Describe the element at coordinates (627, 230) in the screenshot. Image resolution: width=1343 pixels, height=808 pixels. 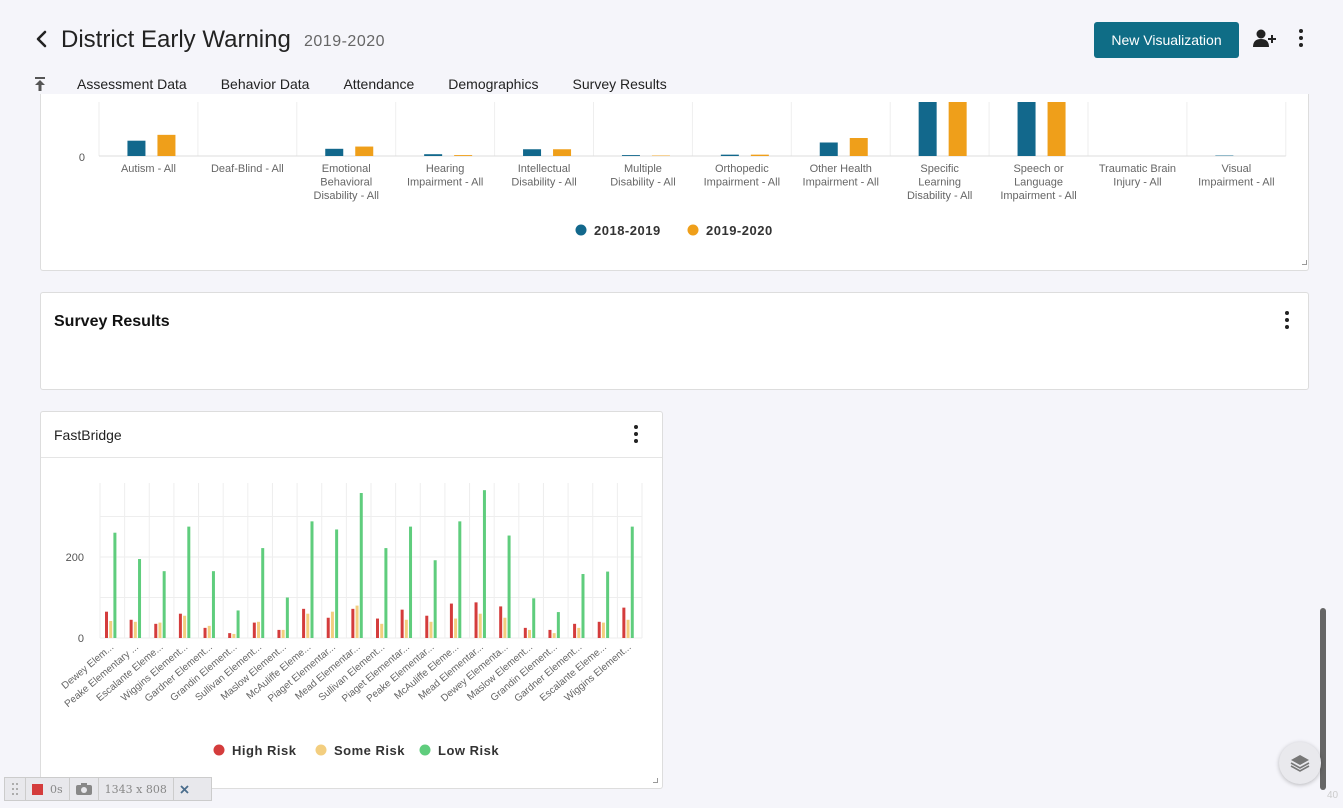
I see `legend-label: 2018-2019` at that location.